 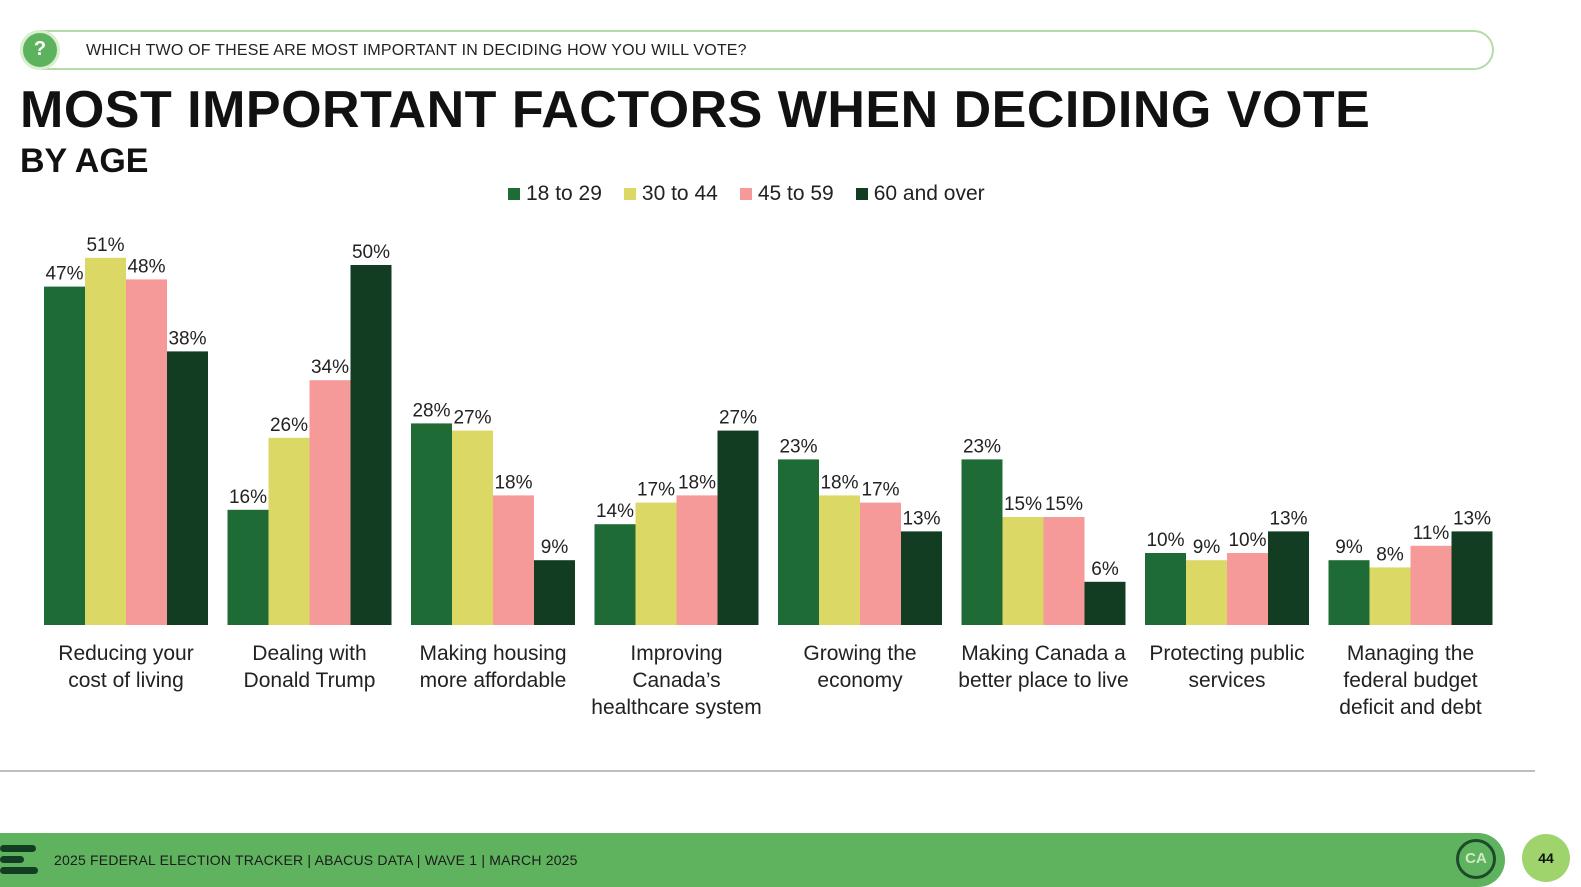 What do you see at coordinates (84, 161) in the screenshot?
I see `page-subtitle: BY AGE` at bounding box center [84, 161].